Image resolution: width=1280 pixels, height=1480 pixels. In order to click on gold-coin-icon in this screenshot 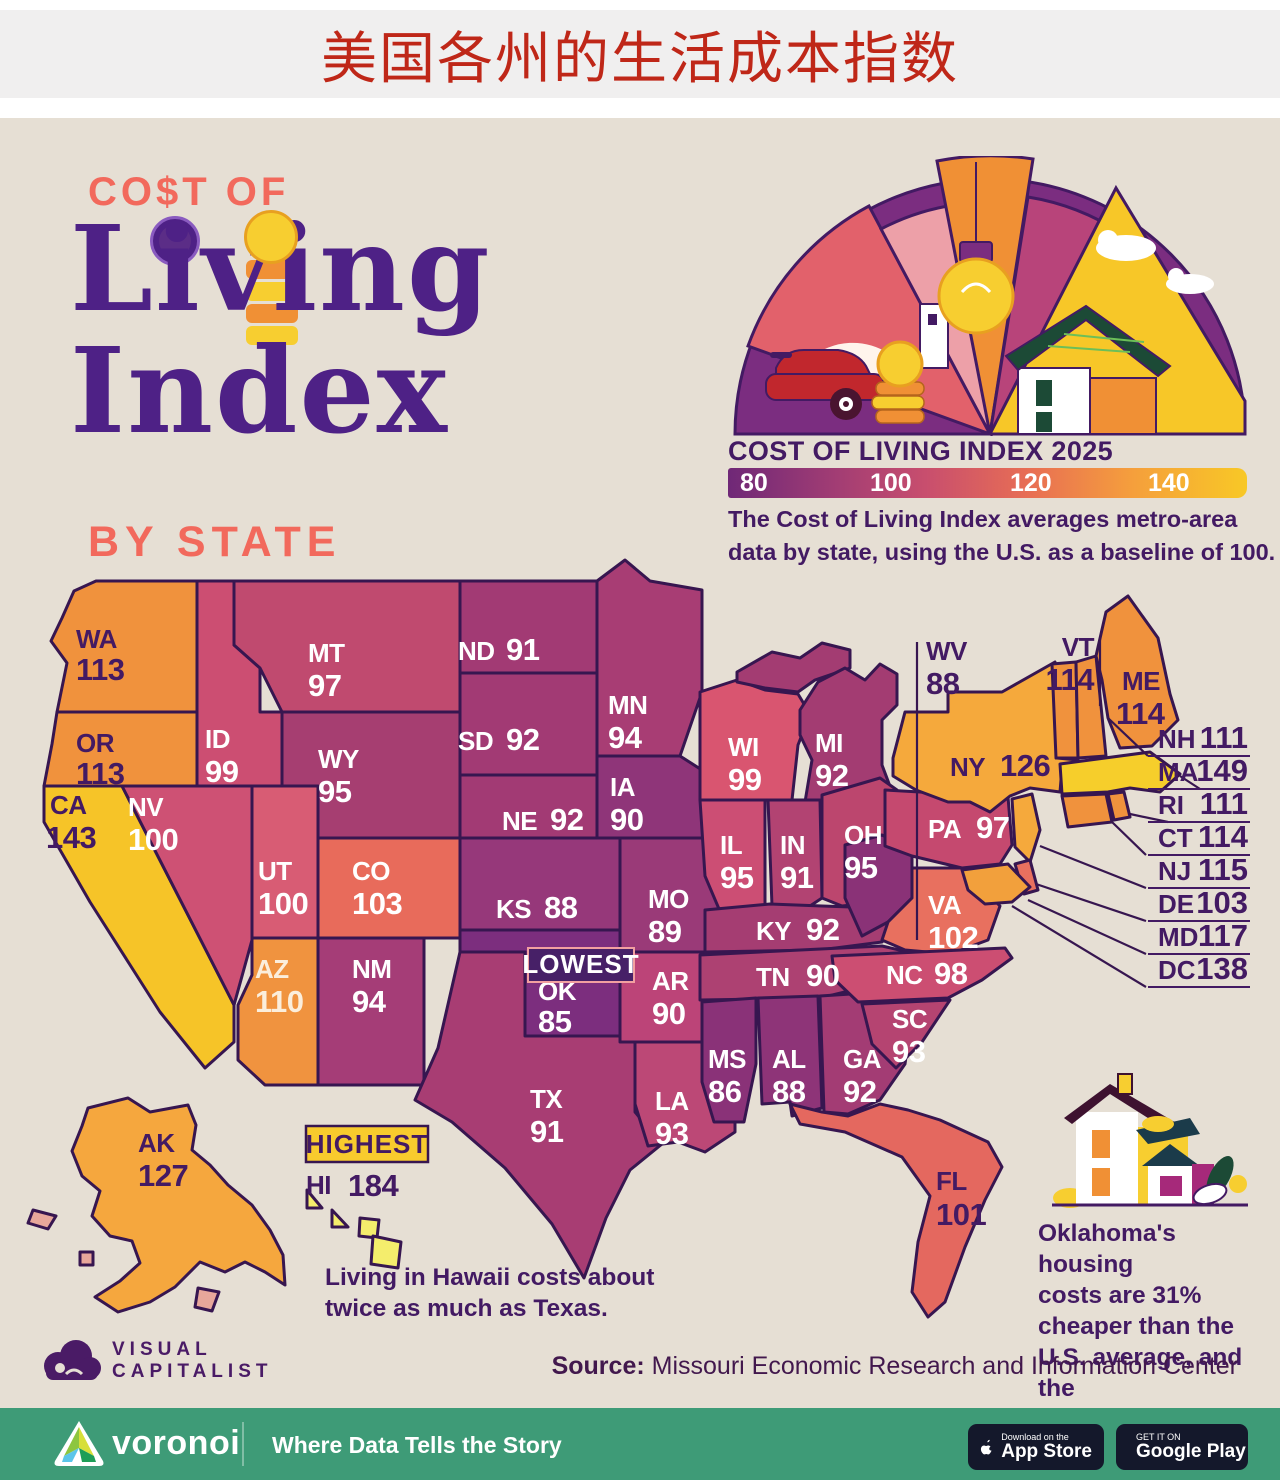, I will do `click(271, 237)`.